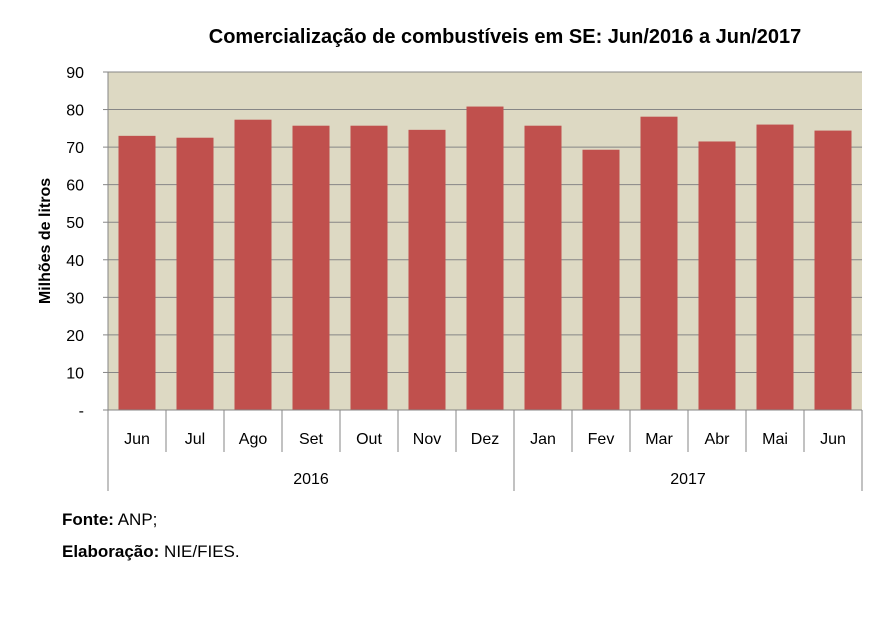 The height and width of the screenshot is (628, 886). What do you see at coordinates (111, 551) in the screenshot?
I see `credit-label: Elaboração:` at bounding box center [111, 551].